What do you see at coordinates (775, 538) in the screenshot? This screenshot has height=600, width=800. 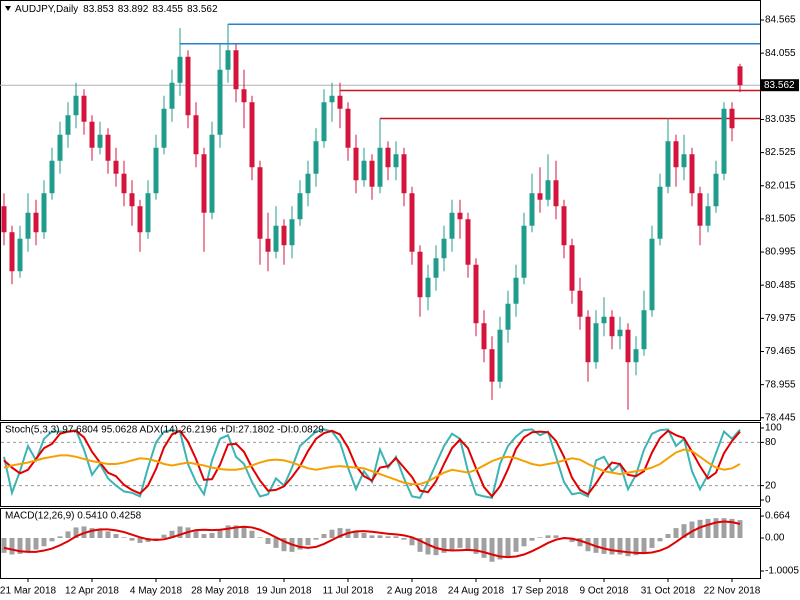 I see `y-tick-label: 0.00` at bounding box center [775, 538].